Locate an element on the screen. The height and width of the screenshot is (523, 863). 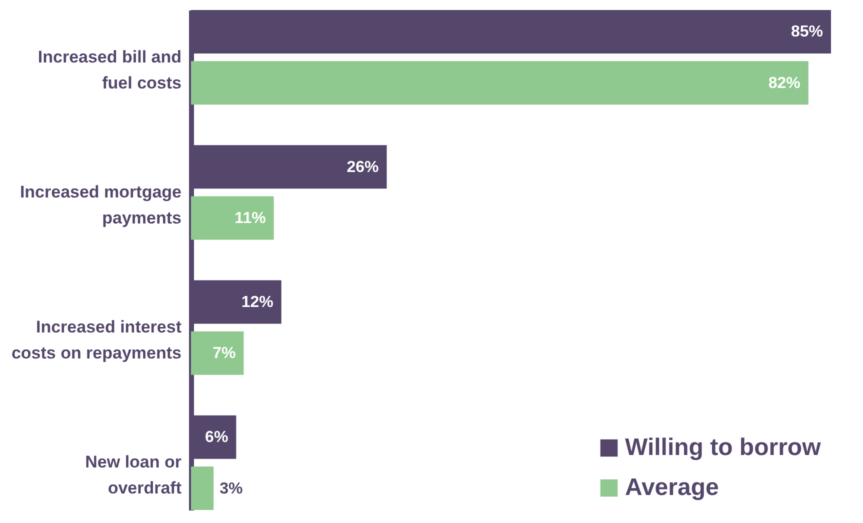
legend-label: Willing to borrow is located at coordinates (723, 447).